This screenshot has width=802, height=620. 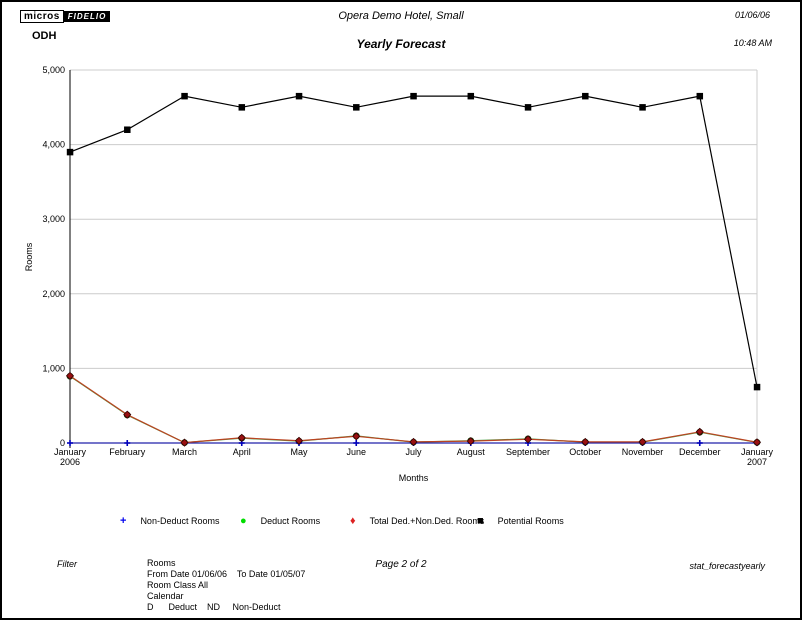 What do you see at coordinates (242, 452) in the screenshot?
I see `svg-text: April` at bounding box center [242, 452].